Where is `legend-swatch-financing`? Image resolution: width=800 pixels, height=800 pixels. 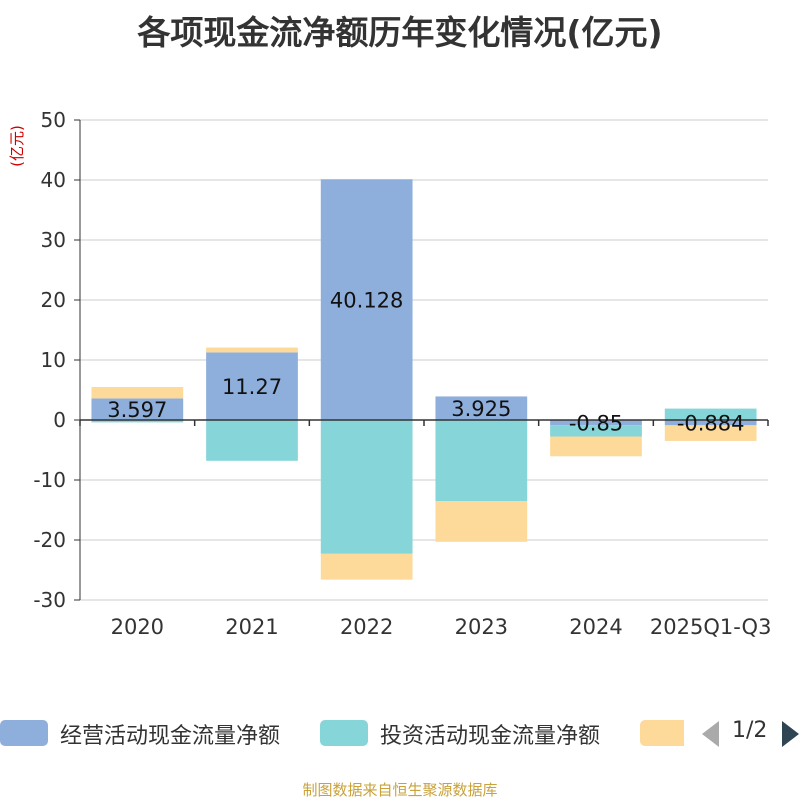 legend-swatch-financing is located at coordinates (662, 733).